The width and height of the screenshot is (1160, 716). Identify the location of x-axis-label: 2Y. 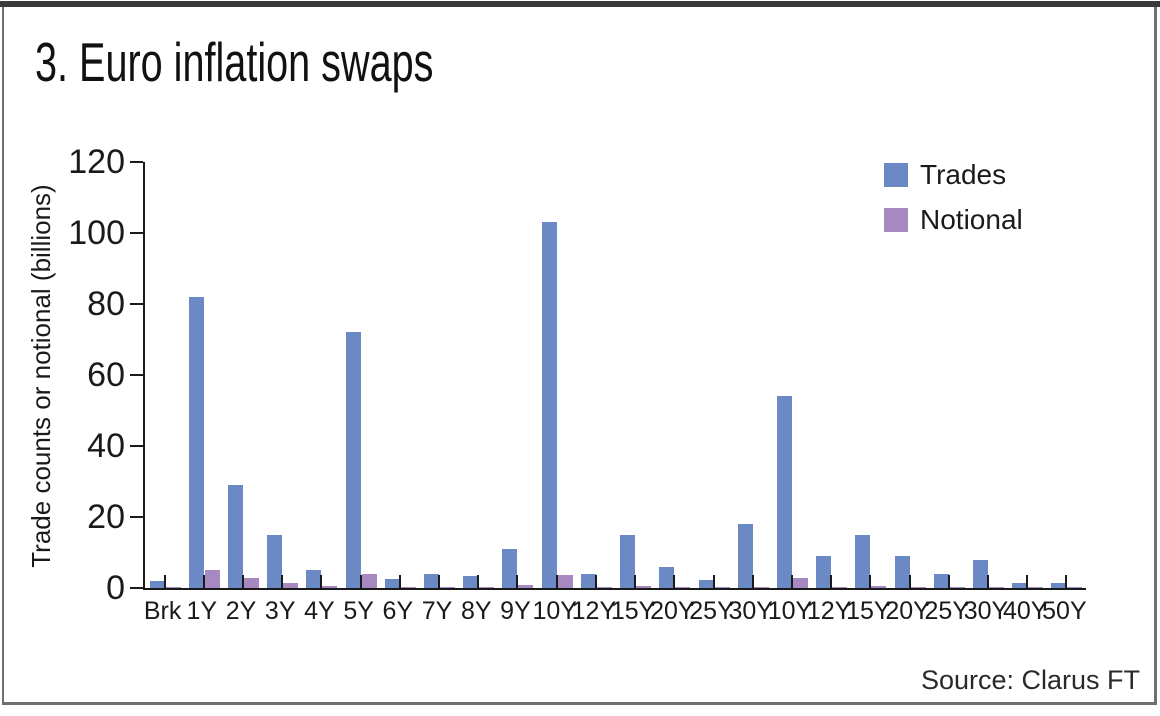
(241, 611).